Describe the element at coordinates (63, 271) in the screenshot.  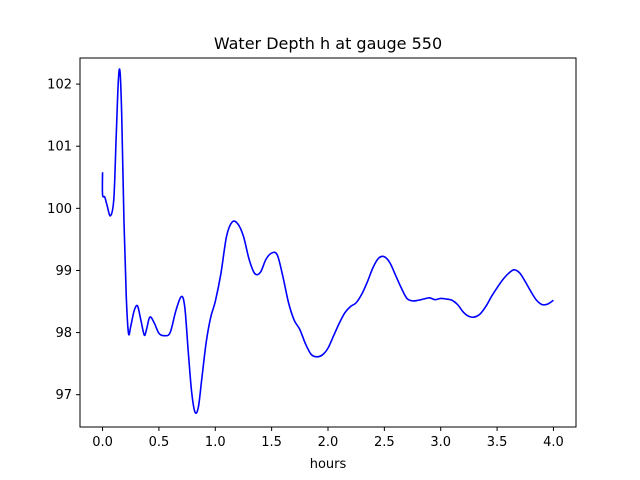
I see `y-tick-label: 99` at that location.